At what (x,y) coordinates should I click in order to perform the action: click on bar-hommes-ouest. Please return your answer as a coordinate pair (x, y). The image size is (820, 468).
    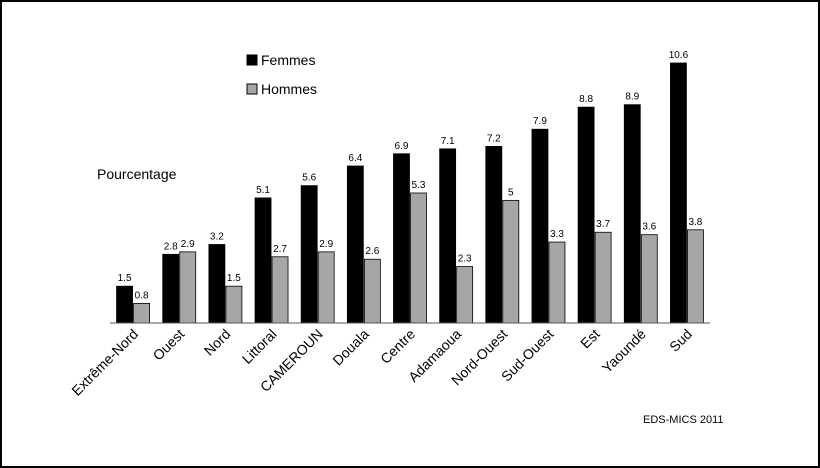
    Looking at the image, I should click on (188, 287).